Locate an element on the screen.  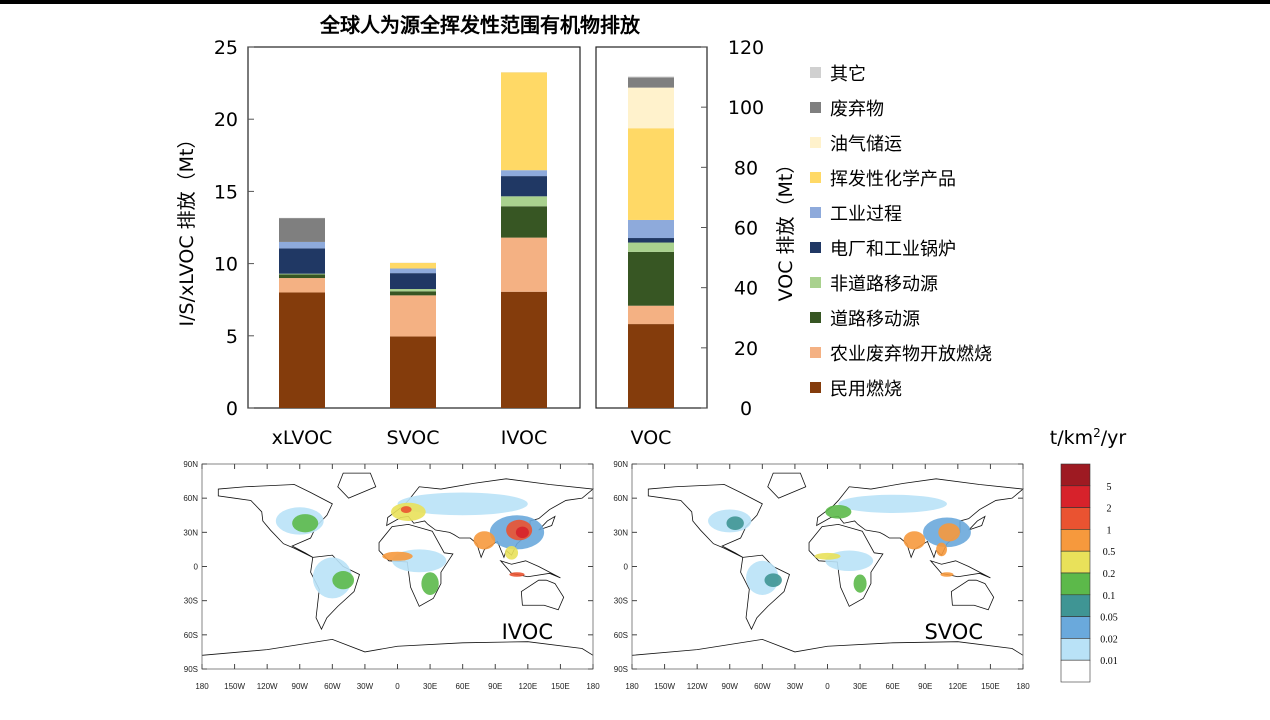
y-tick-label: 15 is located at coordinates (226, 192).